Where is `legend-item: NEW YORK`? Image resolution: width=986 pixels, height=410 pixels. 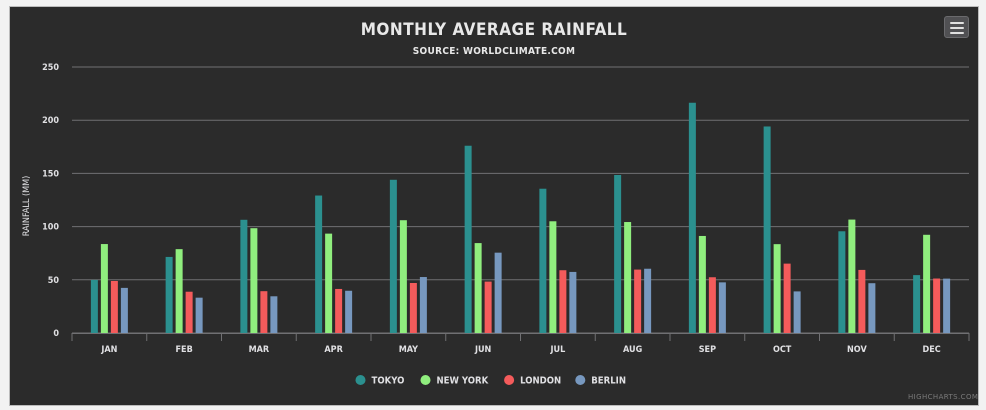
legend-item: NEW YORK is located at coordinates (454, 381).